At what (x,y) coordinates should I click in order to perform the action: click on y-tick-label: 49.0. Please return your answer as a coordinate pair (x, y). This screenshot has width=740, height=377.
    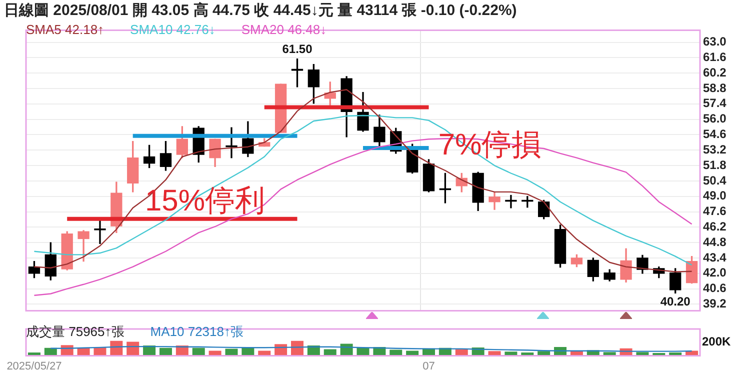
    Looking at the image, I should click on (715, 195).